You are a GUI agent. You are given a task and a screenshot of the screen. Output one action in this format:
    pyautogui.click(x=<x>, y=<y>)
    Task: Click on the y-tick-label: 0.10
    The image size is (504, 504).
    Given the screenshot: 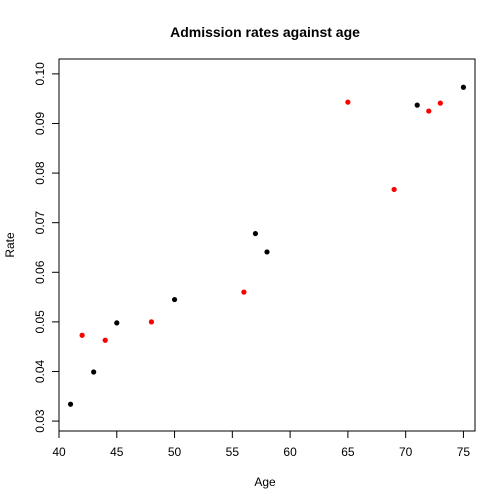 What is the action you would take?
    pyautogui.click(x=40, y=74)
    